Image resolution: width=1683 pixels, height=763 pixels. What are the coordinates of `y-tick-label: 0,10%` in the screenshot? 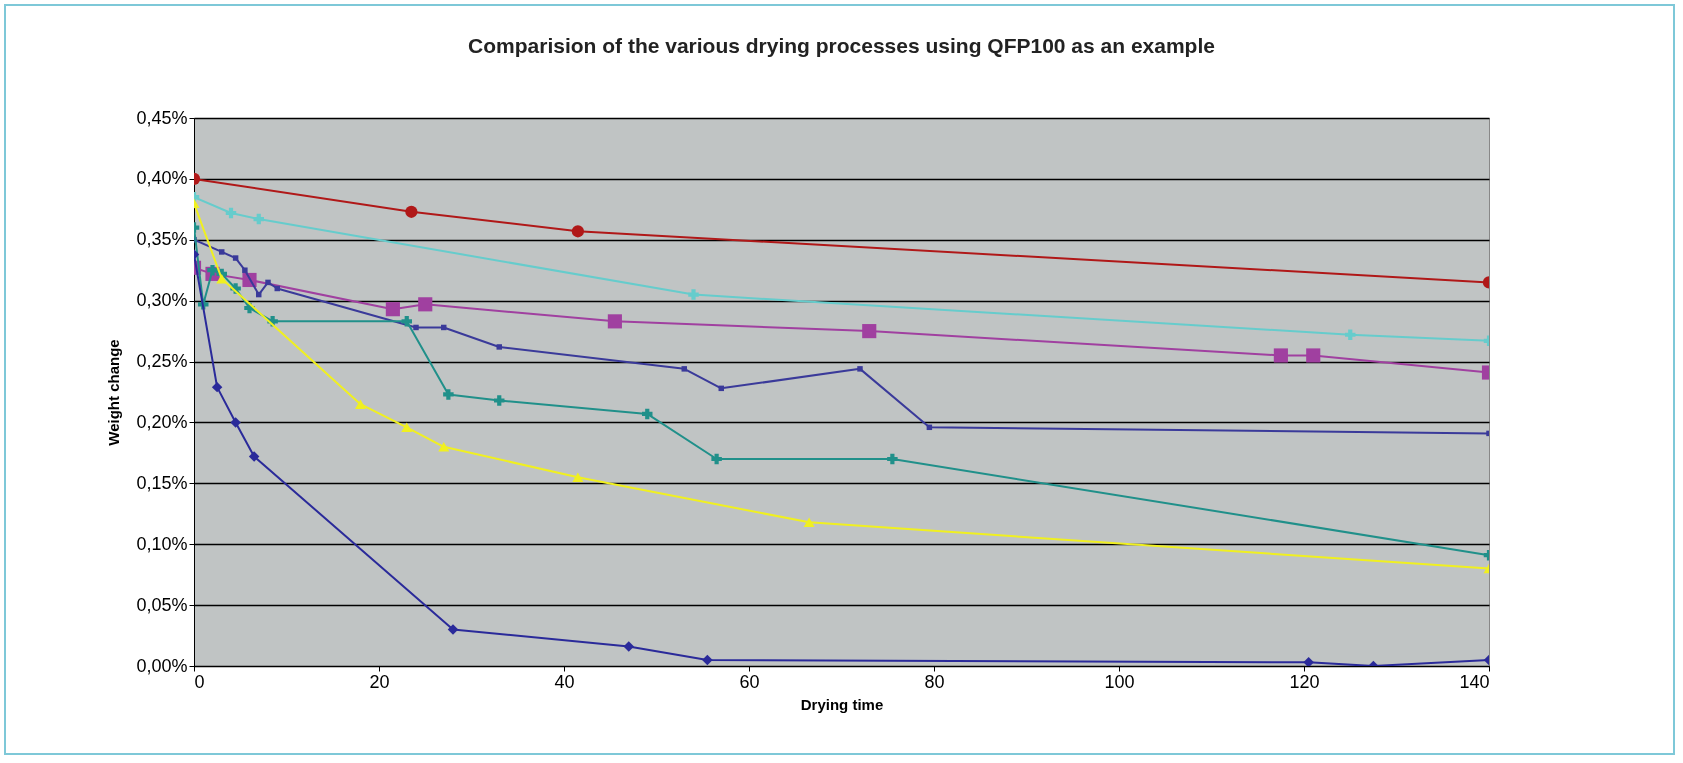 It's located at (162, 543).